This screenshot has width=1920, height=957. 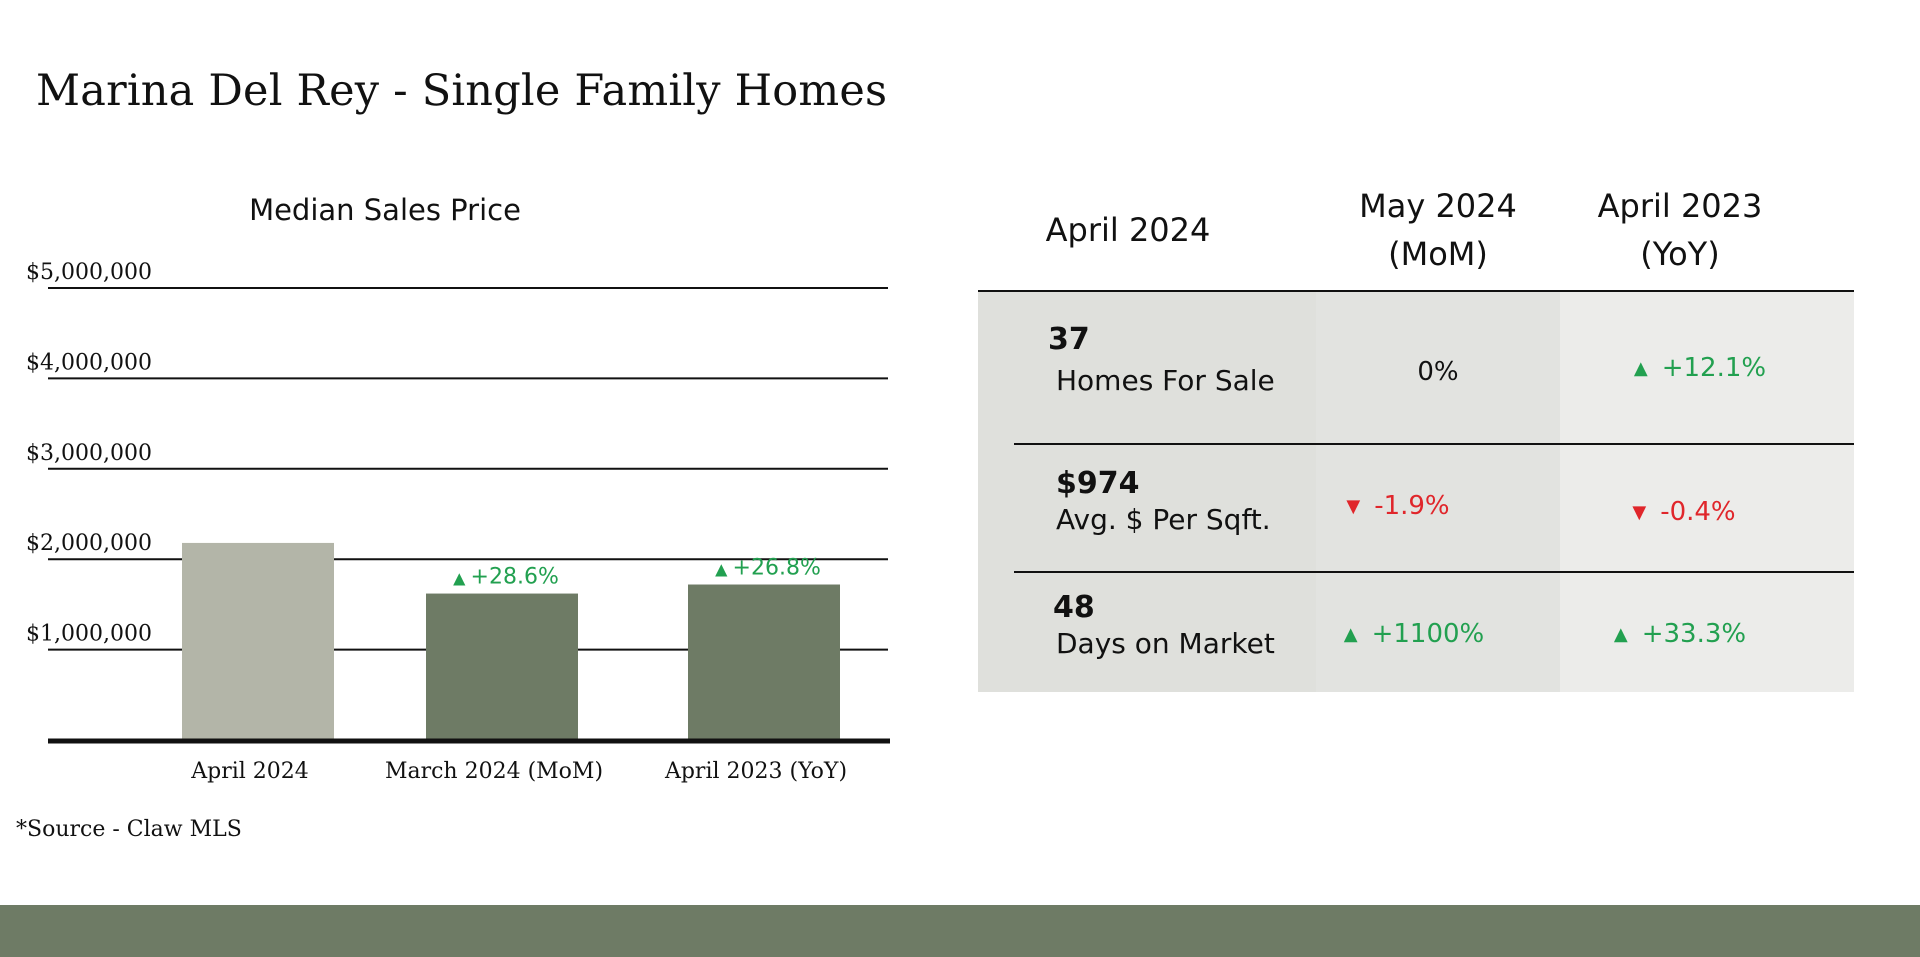 I want to click on yoy-change-value: -0.4%, so click(x=1698, y=512).